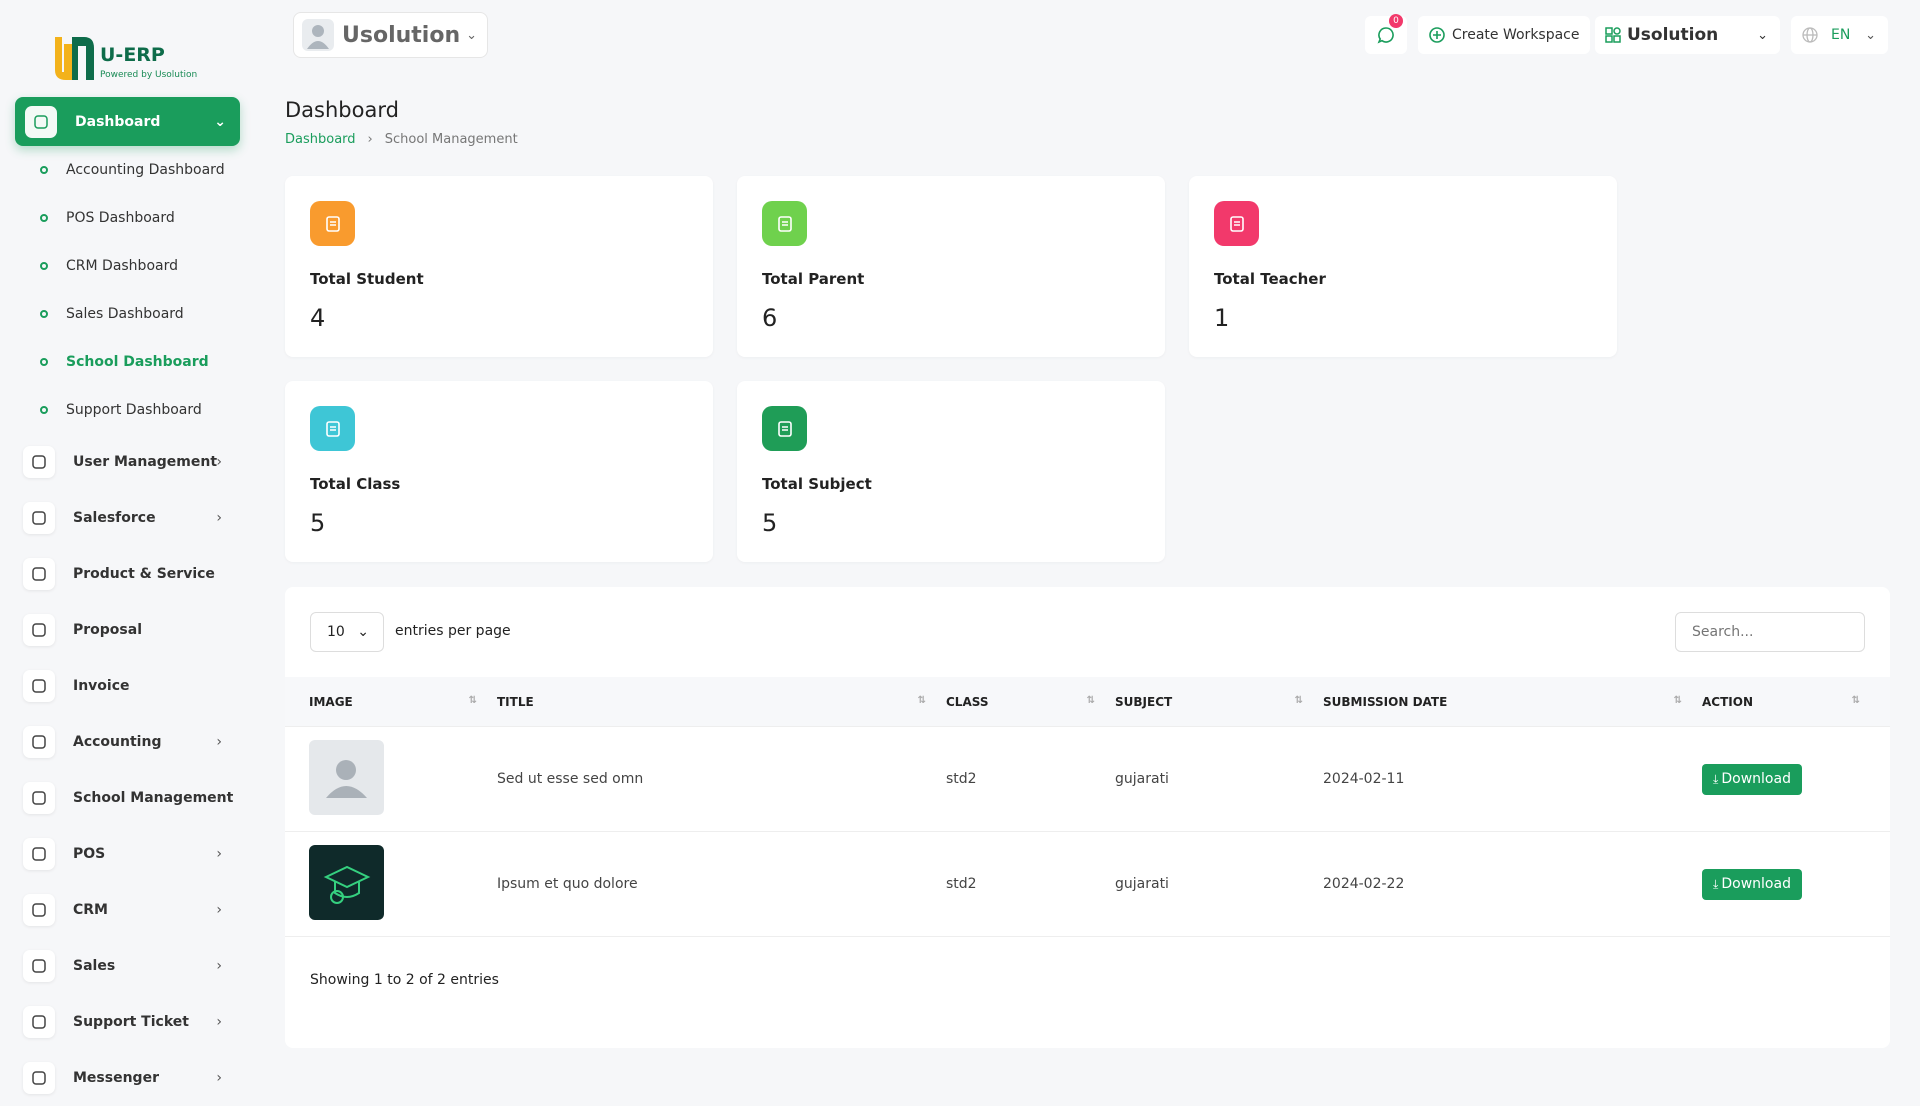 The image size is (1920, 1106). I want to click on workspace-name: Usolution, so click(401, 35).